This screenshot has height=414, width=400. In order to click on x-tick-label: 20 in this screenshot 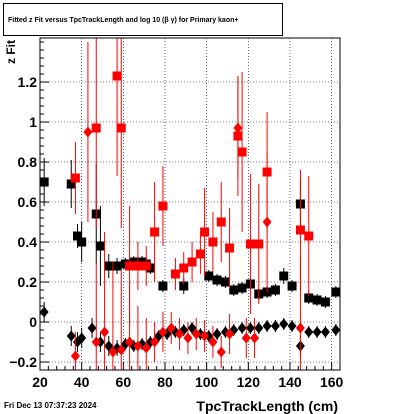, I will do `click(40, 382)`.